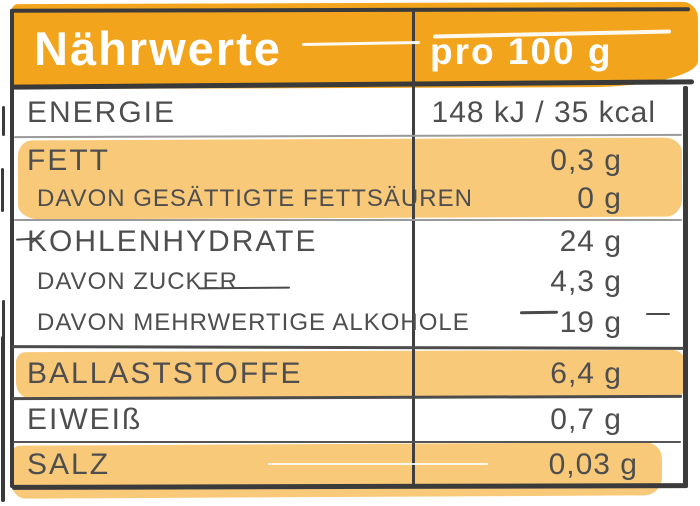 The width and height of the screenshot is (700, 506). I want to click on column-divider, so click(413, 248).